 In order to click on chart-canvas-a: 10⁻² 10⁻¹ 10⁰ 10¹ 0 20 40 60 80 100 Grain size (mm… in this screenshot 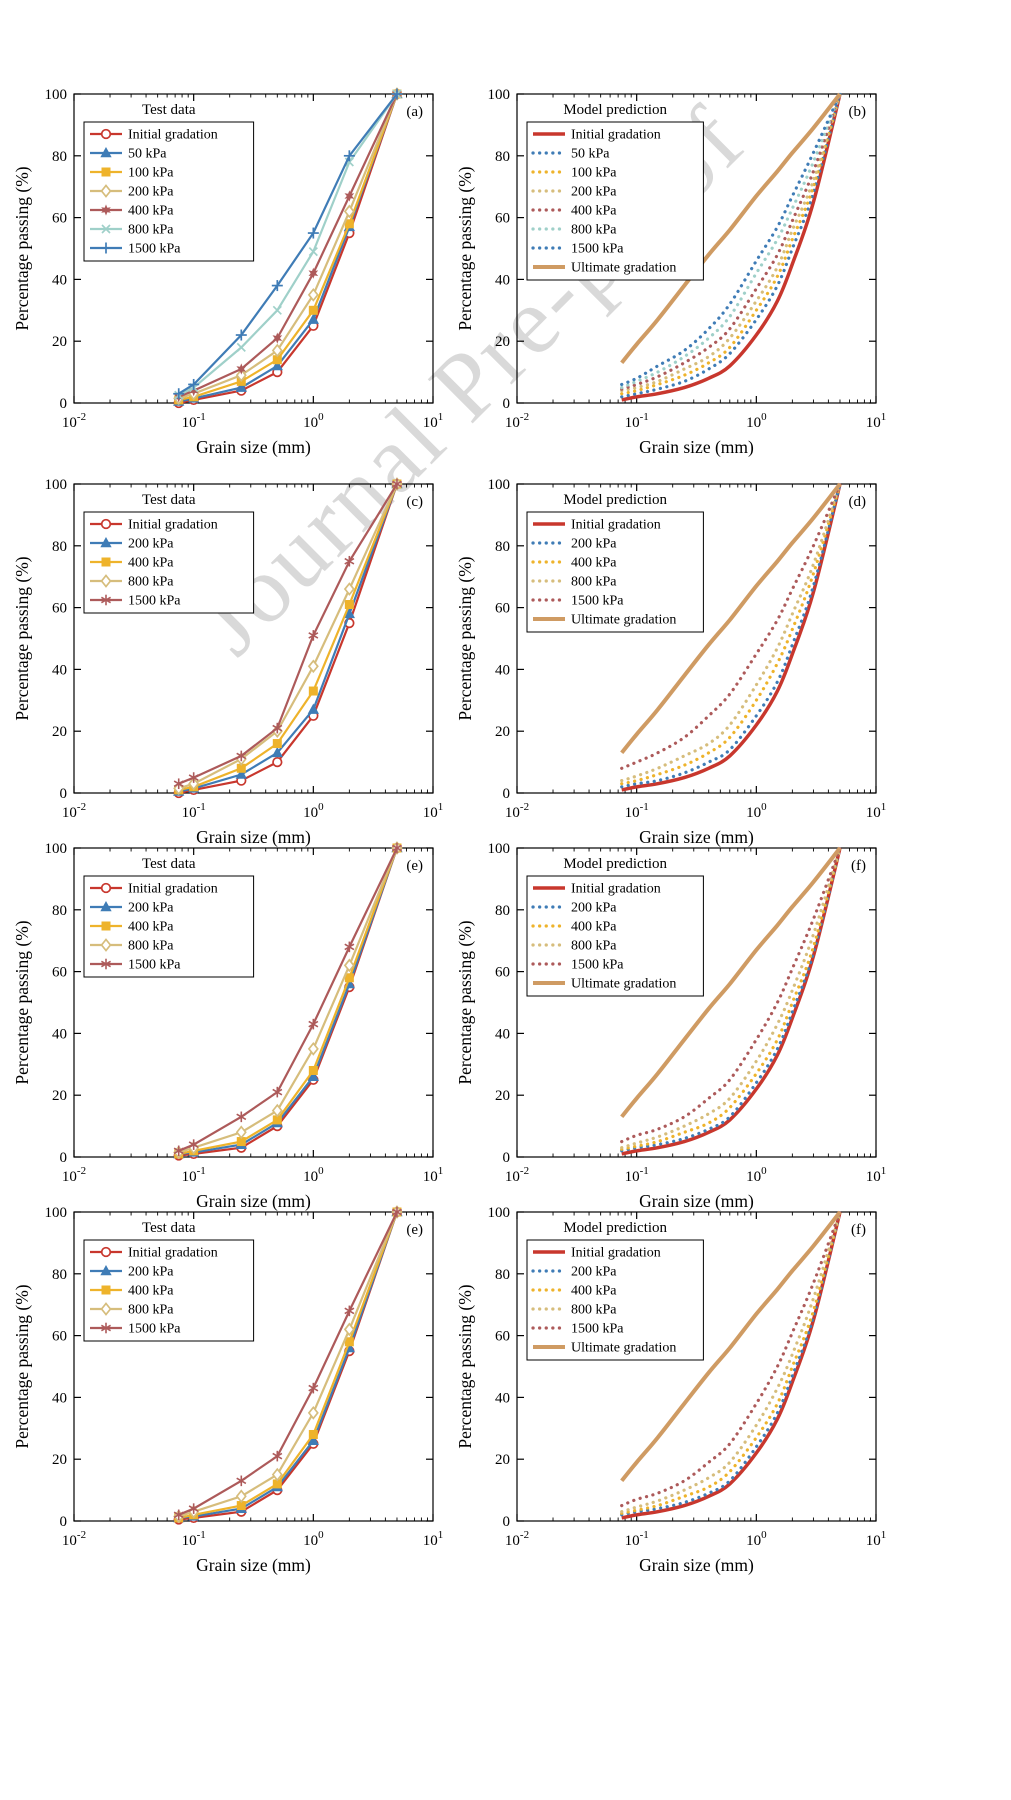, I will do `click(227, 272)`.